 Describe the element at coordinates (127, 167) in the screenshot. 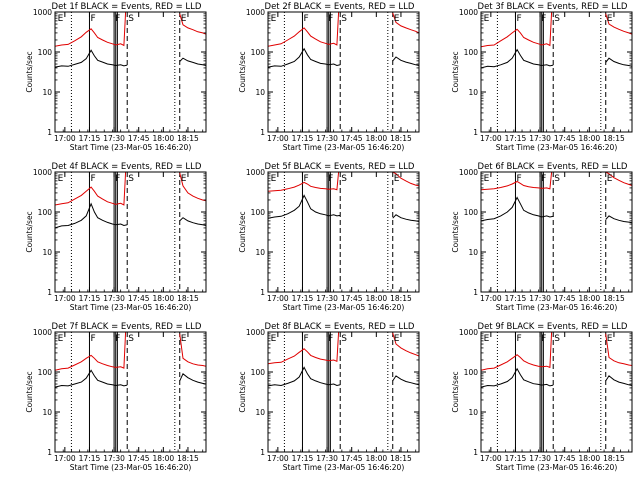

I see `panel-title: Det 4f BLACK = Events, RED = LLD` at that location.